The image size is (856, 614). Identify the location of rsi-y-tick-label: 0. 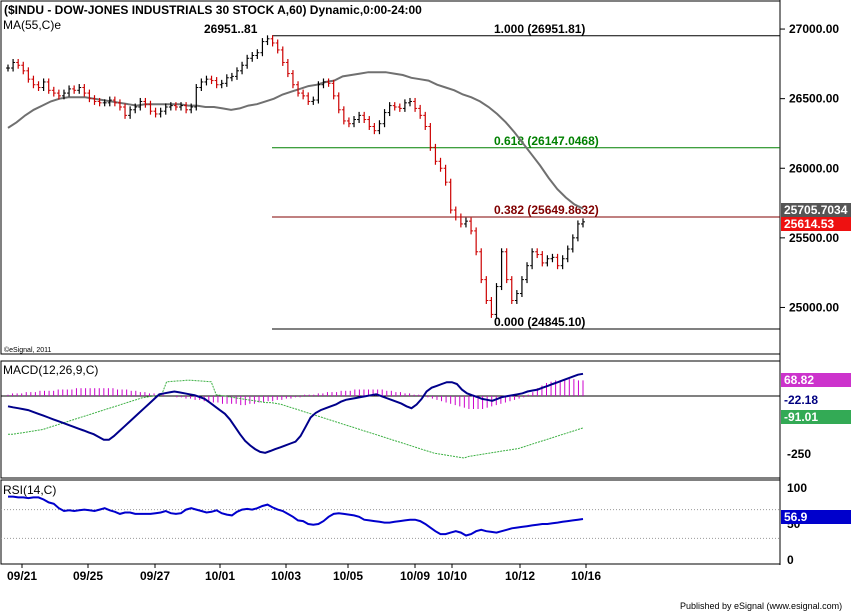
(790, 560).